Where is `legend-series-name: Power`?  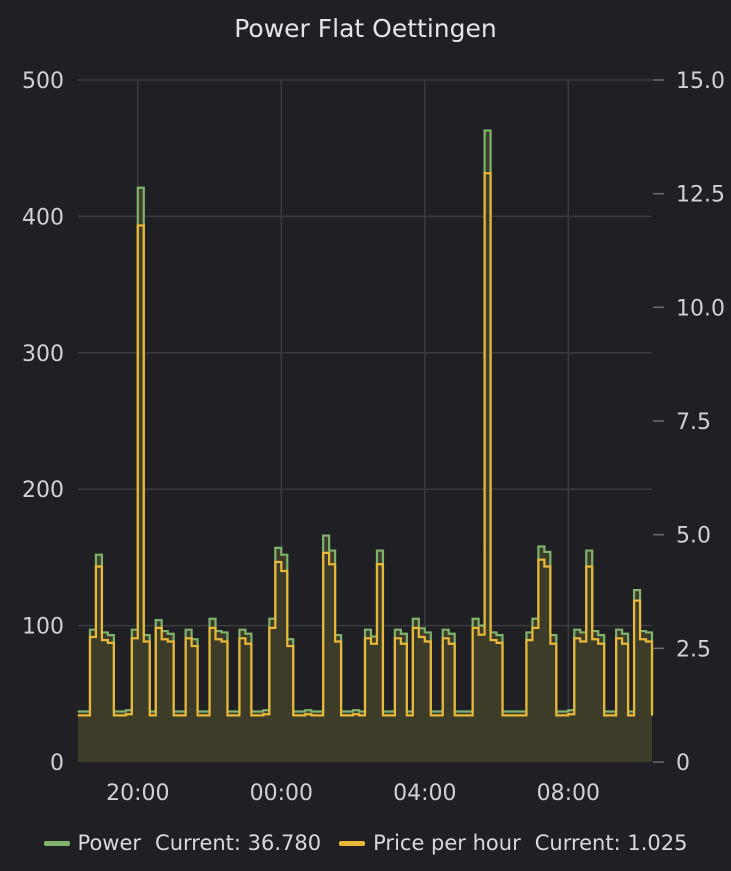
legend-series-name: Power is located at coordinates (109, 843).